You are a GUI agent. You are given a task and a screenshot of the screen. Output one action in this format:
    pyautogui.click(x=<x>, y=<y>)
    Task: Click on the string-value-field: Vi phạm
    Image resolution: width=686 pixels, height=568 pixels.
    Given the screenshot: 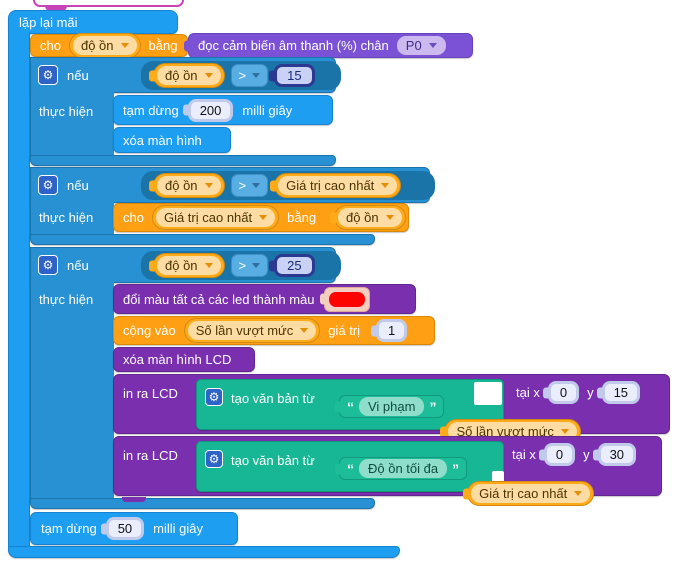 What is the action you would take?
    pyautogui.click(x=392, y=406)
    